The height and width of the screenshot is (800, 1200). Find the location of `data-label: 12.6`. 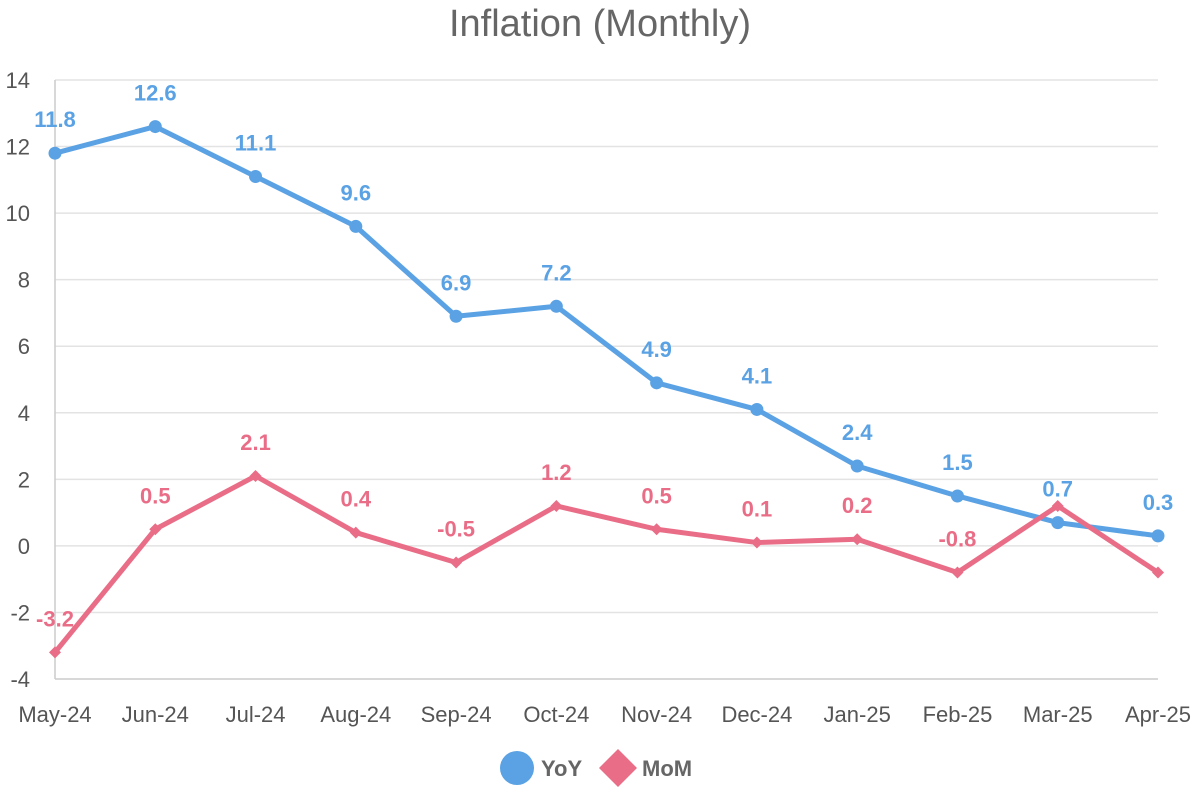

data-label: 12.6 is located at coordinates (155, 93).